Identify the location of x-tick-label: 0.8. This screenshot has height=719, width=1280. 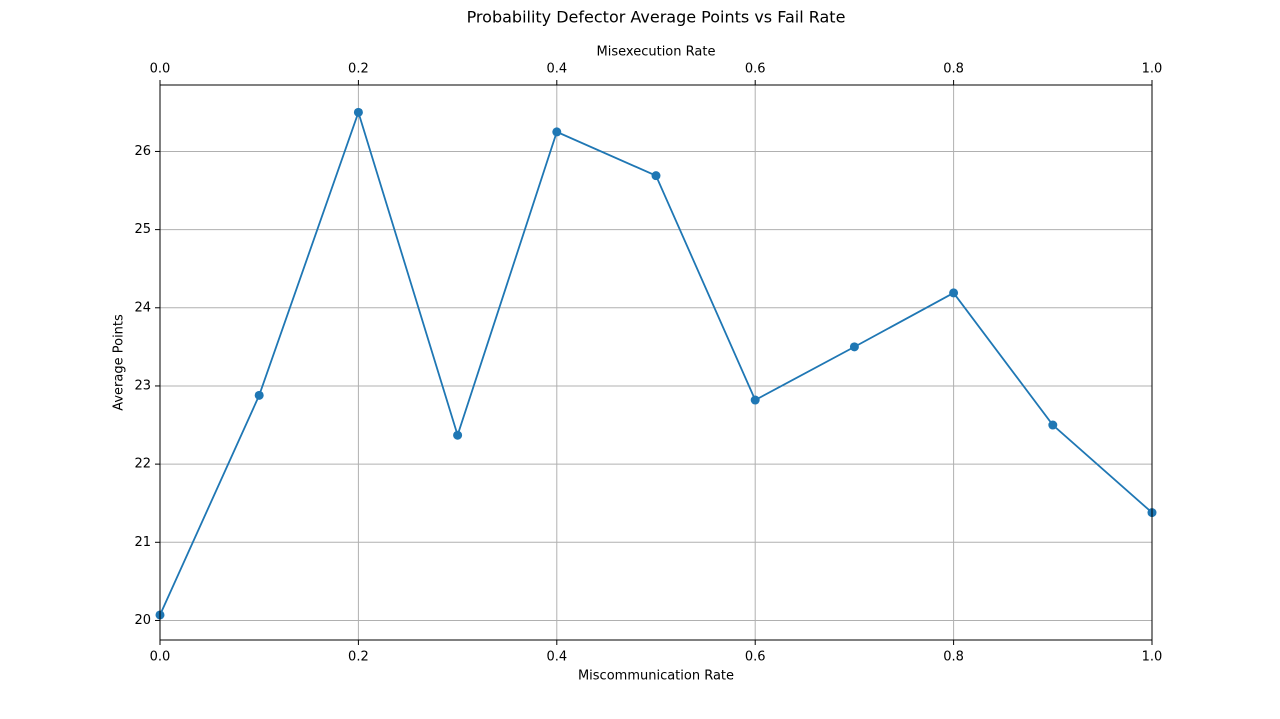
(953, 657).